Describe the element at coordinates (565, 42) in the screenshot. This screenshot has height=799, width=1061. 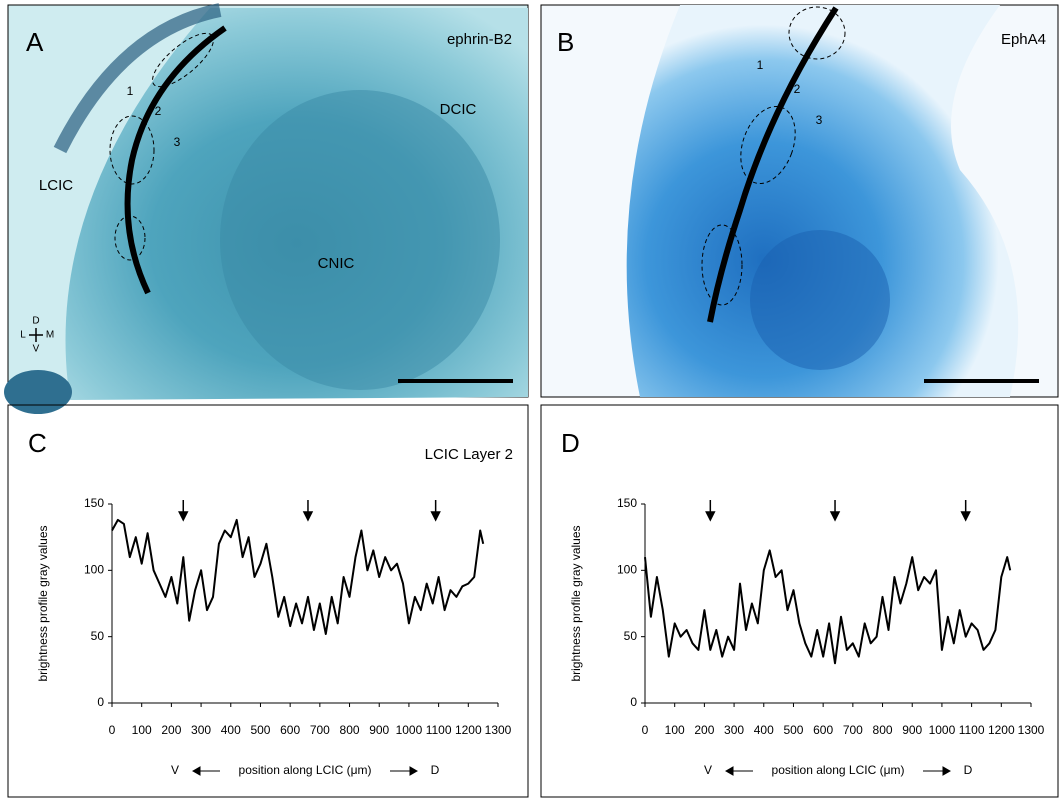
I see `panel-letter: B` at that location.